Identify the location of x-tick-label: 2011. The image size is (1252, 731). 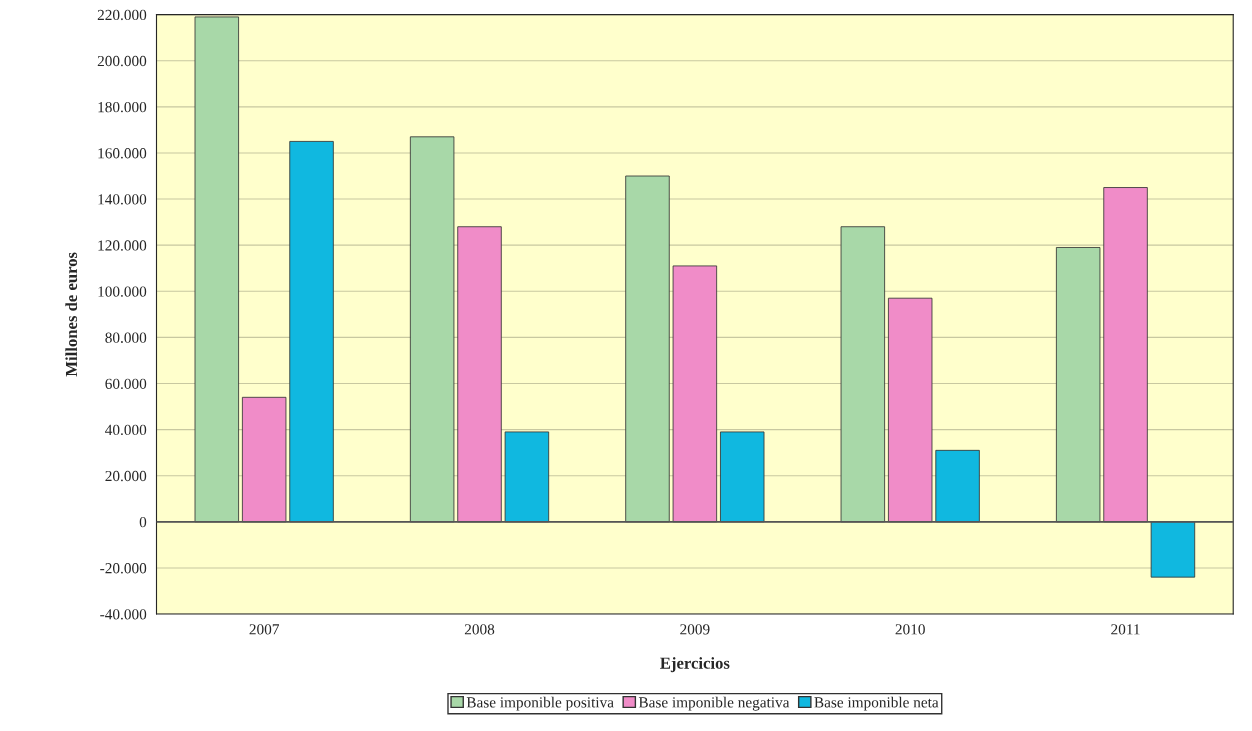
(1125, 629).